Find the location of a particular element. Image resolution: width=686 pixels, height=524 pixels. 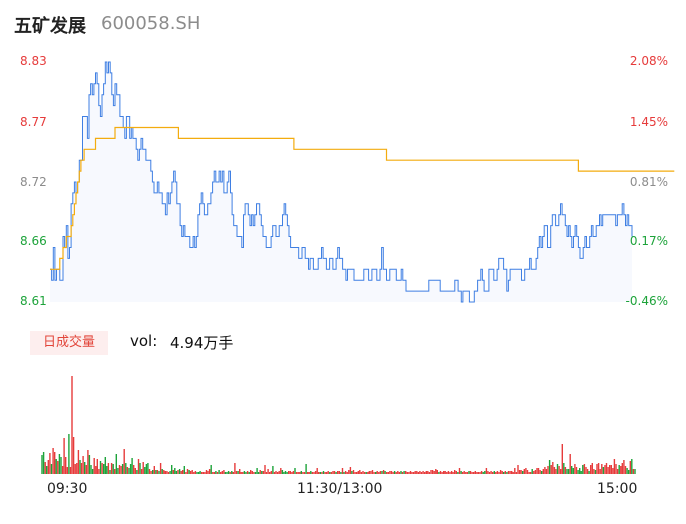

daily-volume-tab: 日成交量 is located at coordinates (69, 343).